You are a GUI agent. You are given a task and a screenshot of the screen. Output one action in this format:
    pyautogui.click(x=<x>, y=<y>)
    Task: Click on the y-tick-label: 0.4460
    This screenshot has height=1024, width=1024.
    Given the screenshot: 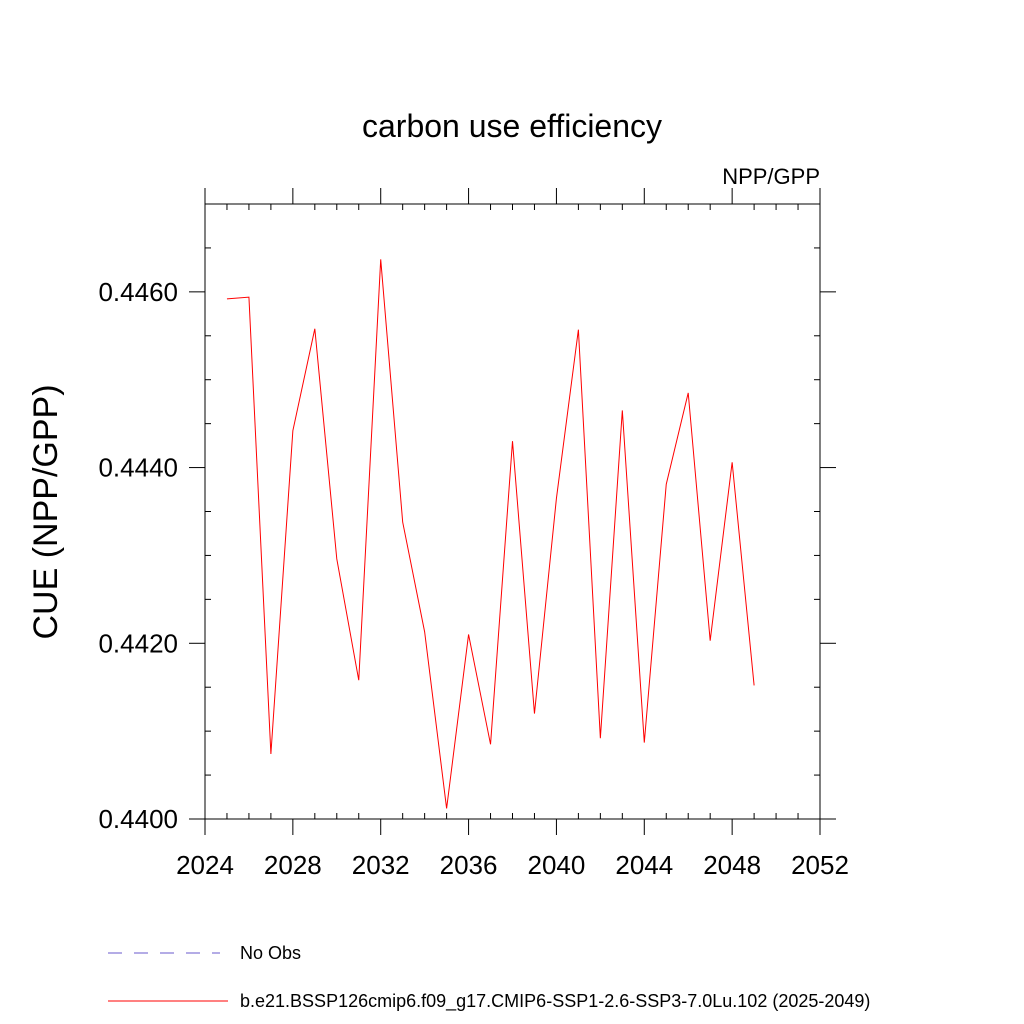 What is the action you would take?
    pyautogui.click(x=138, y=292)
    